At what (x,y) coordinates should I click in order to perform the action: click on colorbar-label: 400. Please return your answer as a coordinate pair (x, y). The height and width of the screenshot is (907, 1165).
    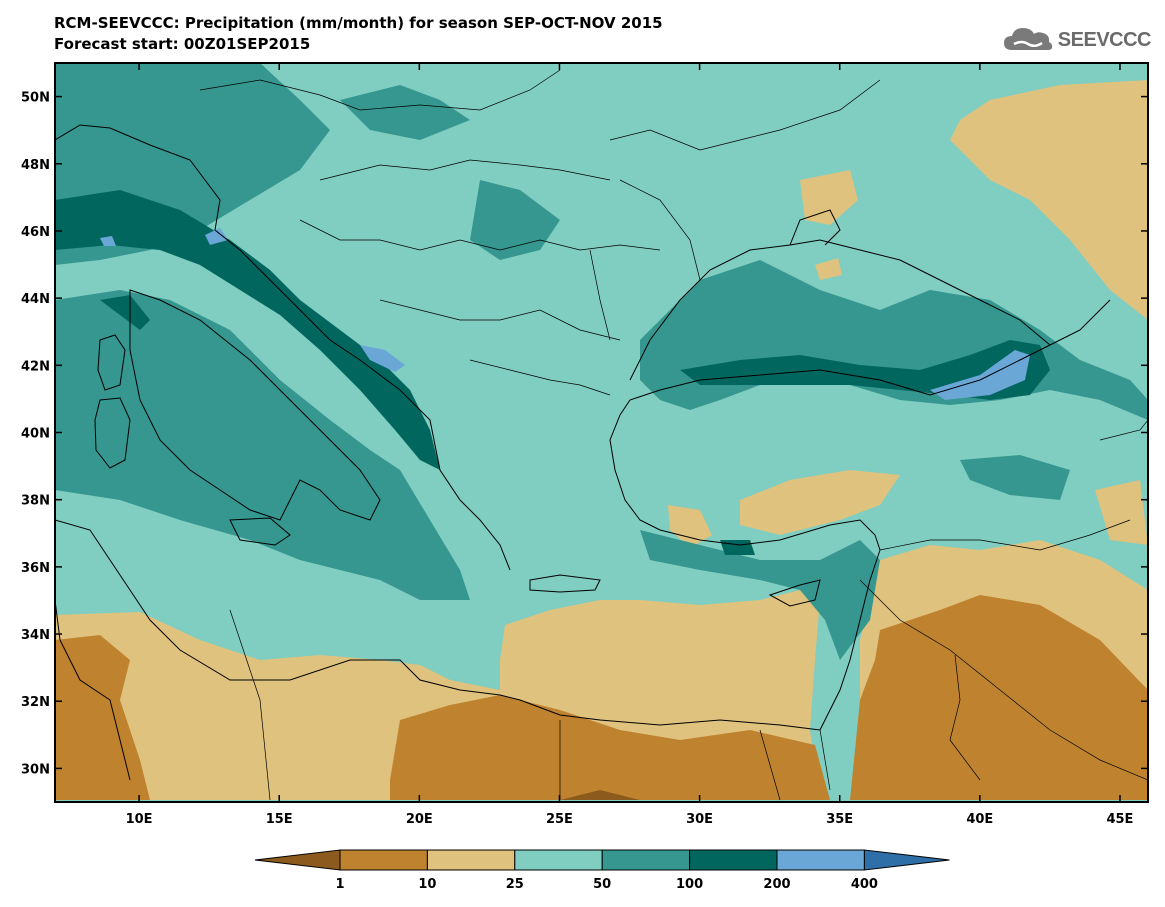
    Looking at the image, I should click on (864, 884).